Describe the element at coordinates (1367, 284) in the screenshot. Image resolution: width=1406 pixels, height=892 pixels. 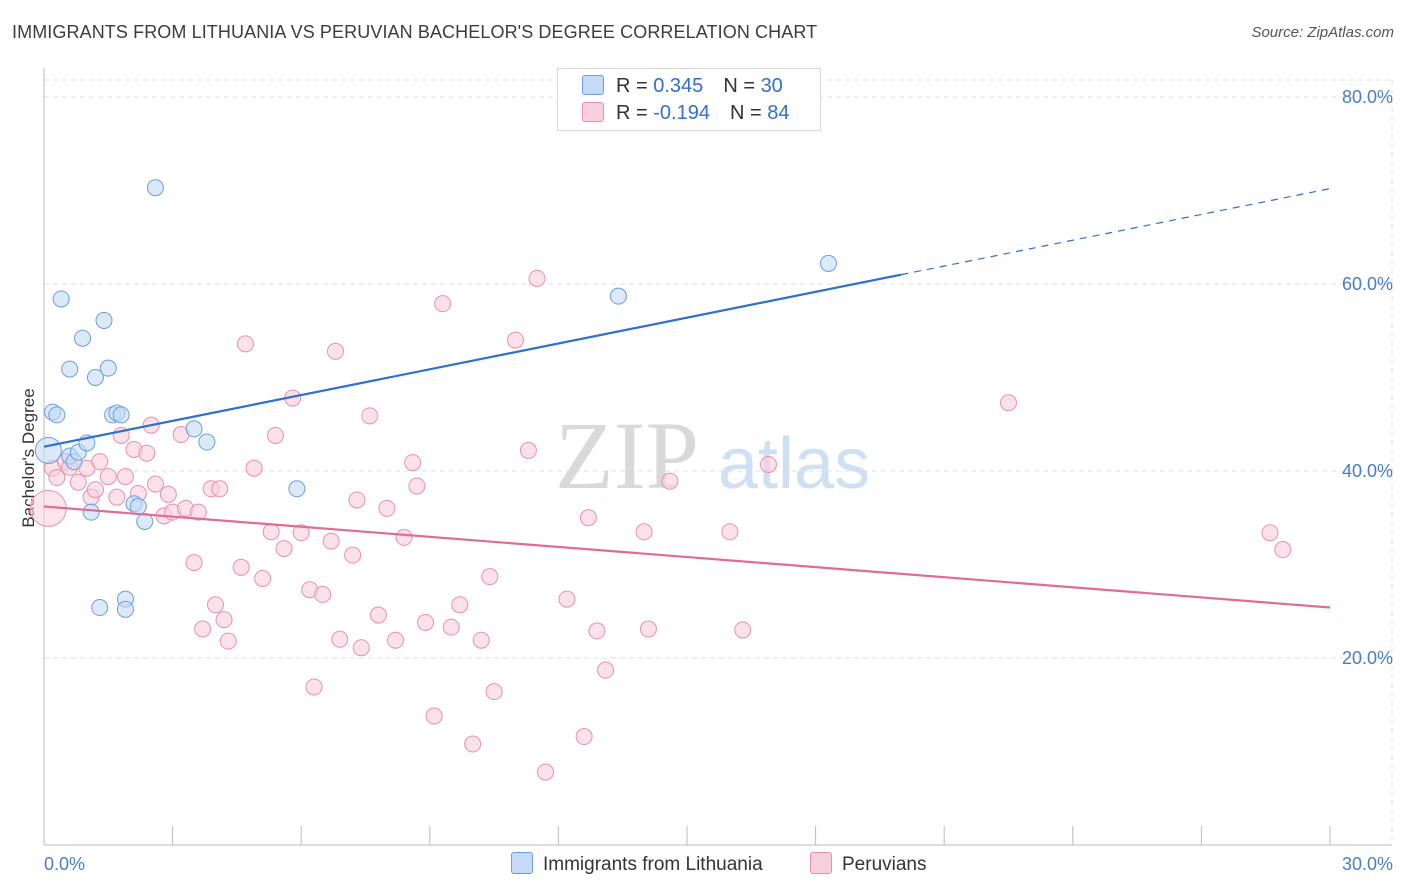
I see `y-tick-label: 60.0%` at that location.